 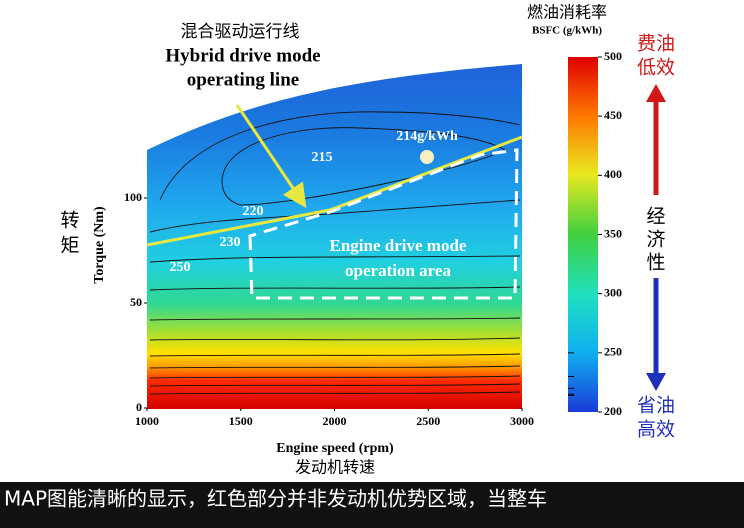 I want to click on colorbar-subtitle: BSFC (g/kWh), so click(x=567, y=31).